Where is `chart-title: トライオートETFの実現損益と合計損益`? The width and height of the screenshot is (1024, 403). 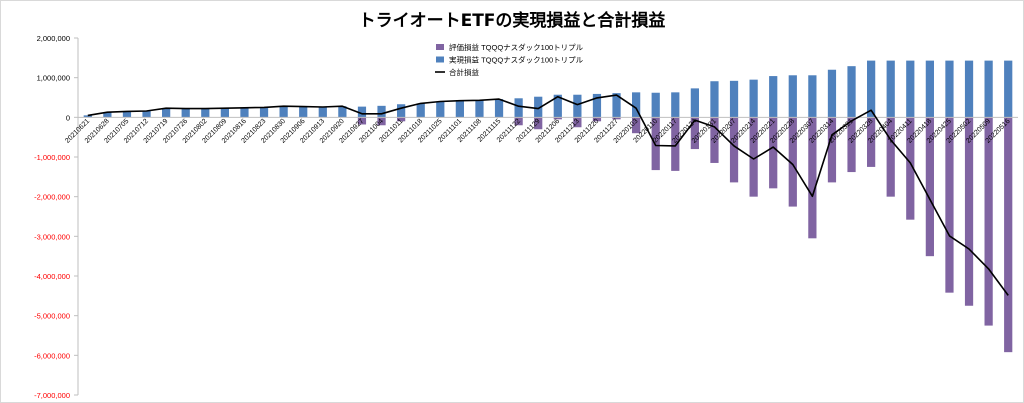
chart-title: トライオートETFの実現損益と合計損益 is located at coordinates (512, 21).